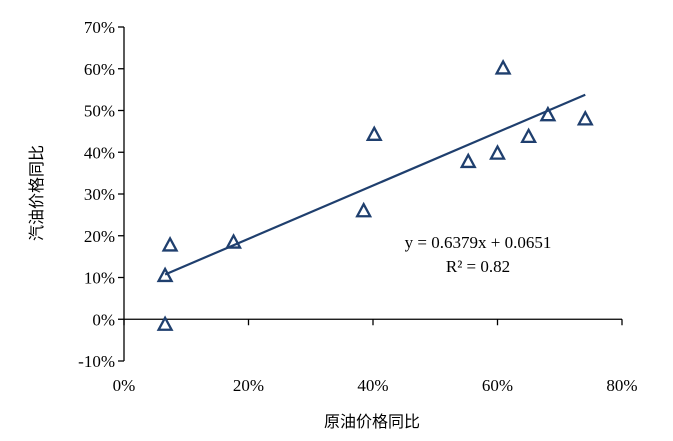 The width and height of the screenshot is (673, 441). I want to click on y-tick-label: 0%, so click(103, 319).